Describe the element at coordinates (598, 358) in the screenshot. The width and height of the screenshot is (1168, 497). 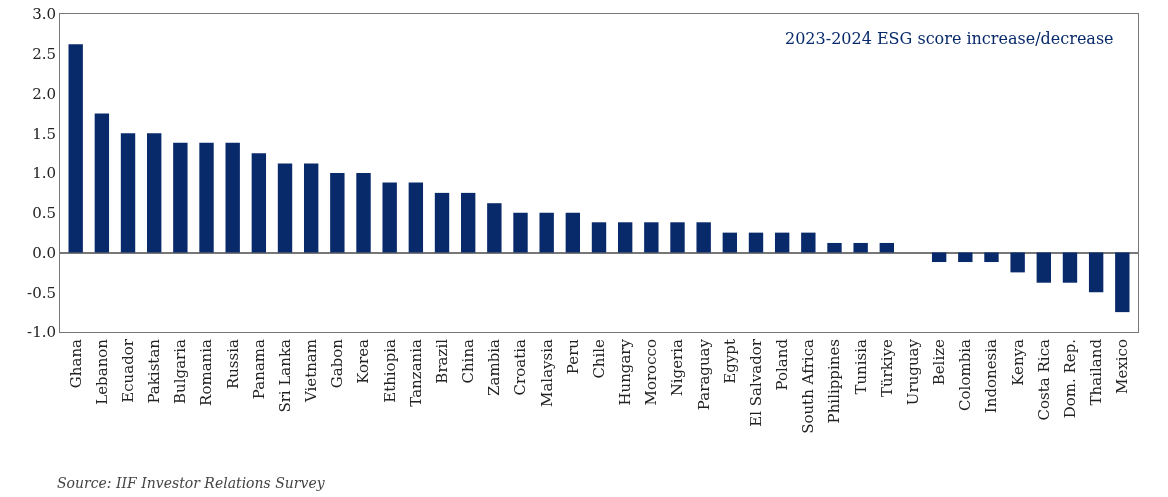
I see `x-tick-label: Chile` at that location.